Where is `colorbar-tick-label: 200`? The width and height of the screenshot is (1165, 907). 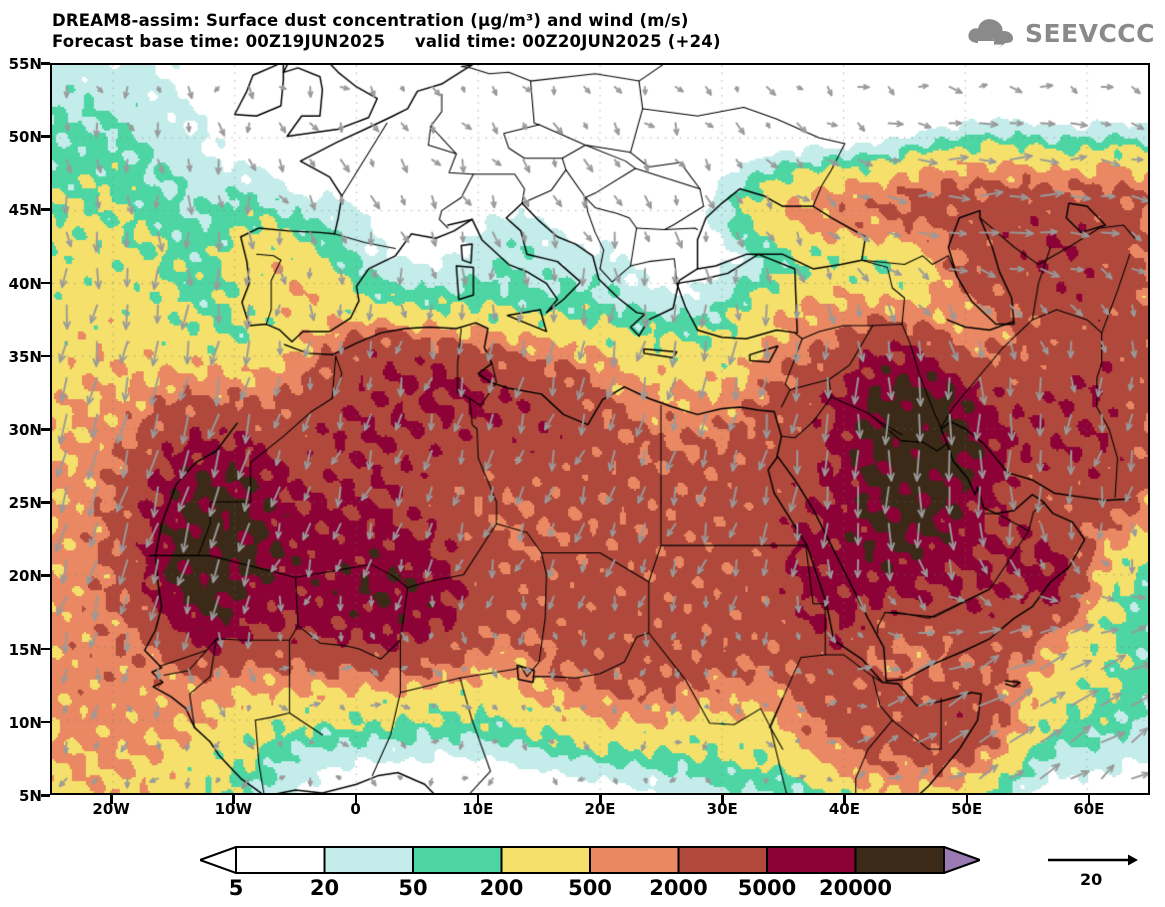
colorbar-tick-label: 200 is located at coordinates (501, 888).